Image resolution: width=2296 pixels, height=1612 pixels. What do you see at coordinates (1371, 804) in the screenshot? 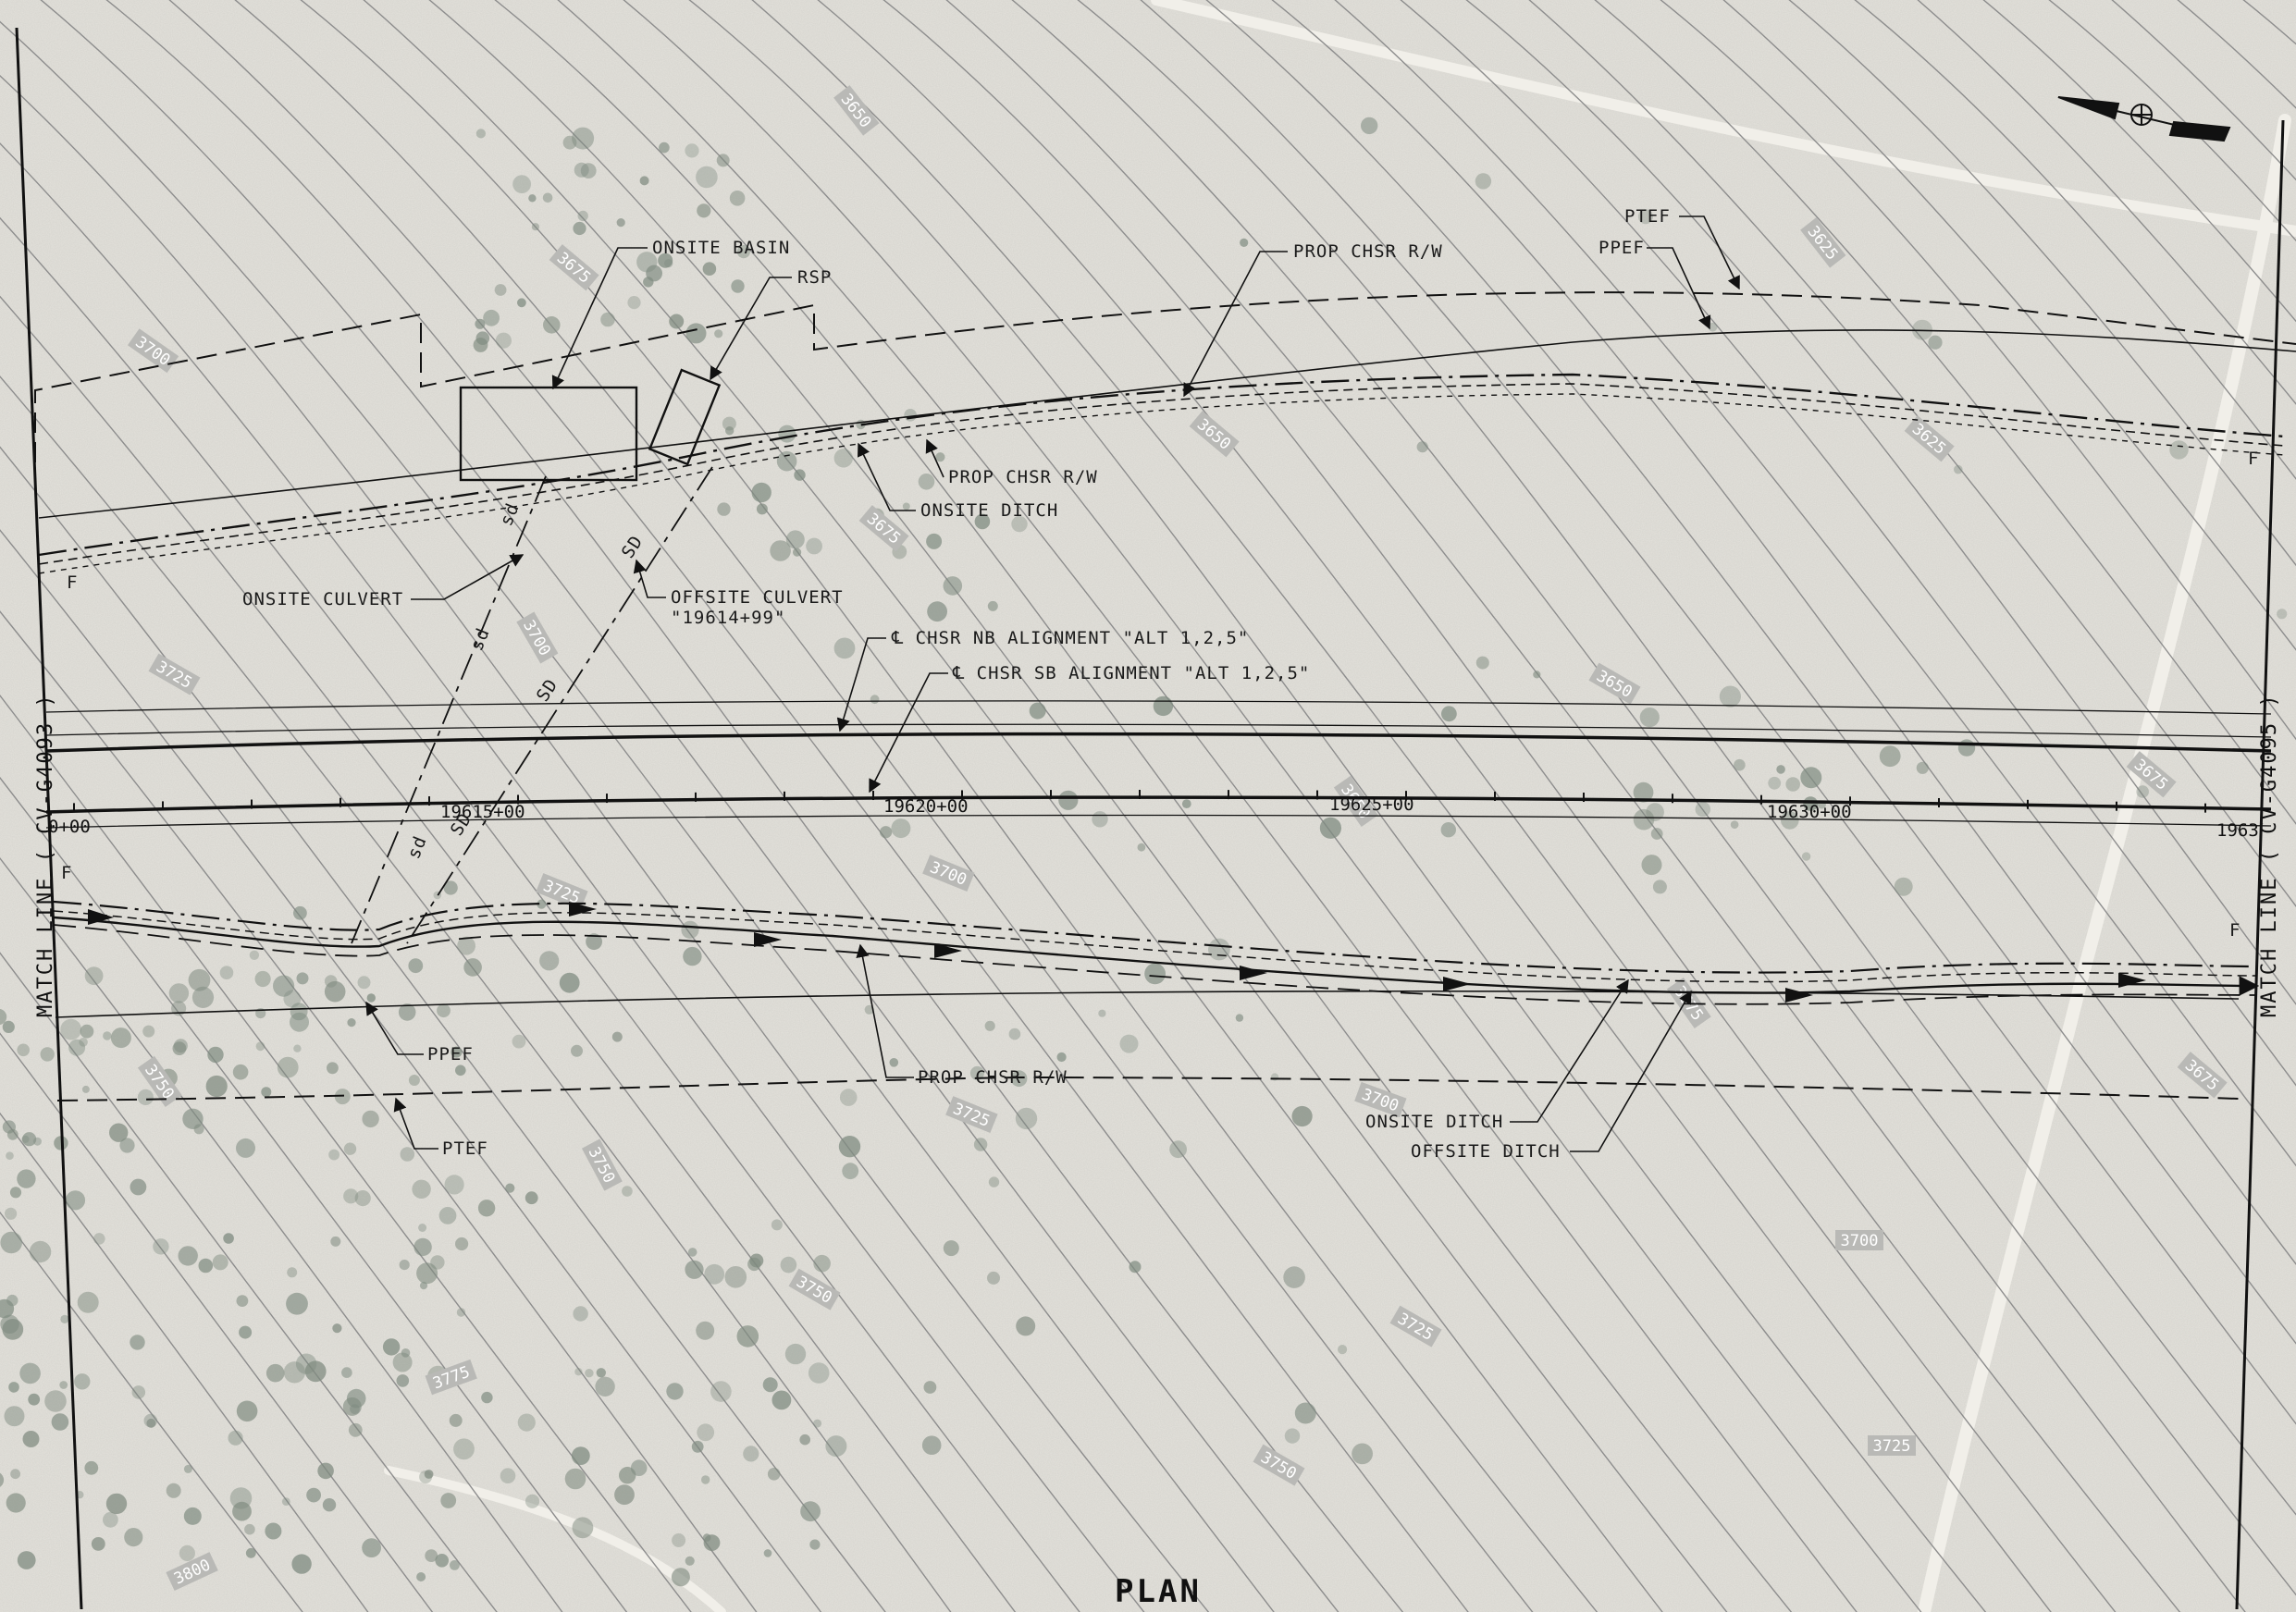
I see `station-label: 19625+00` at bounding box center [1371, 804].